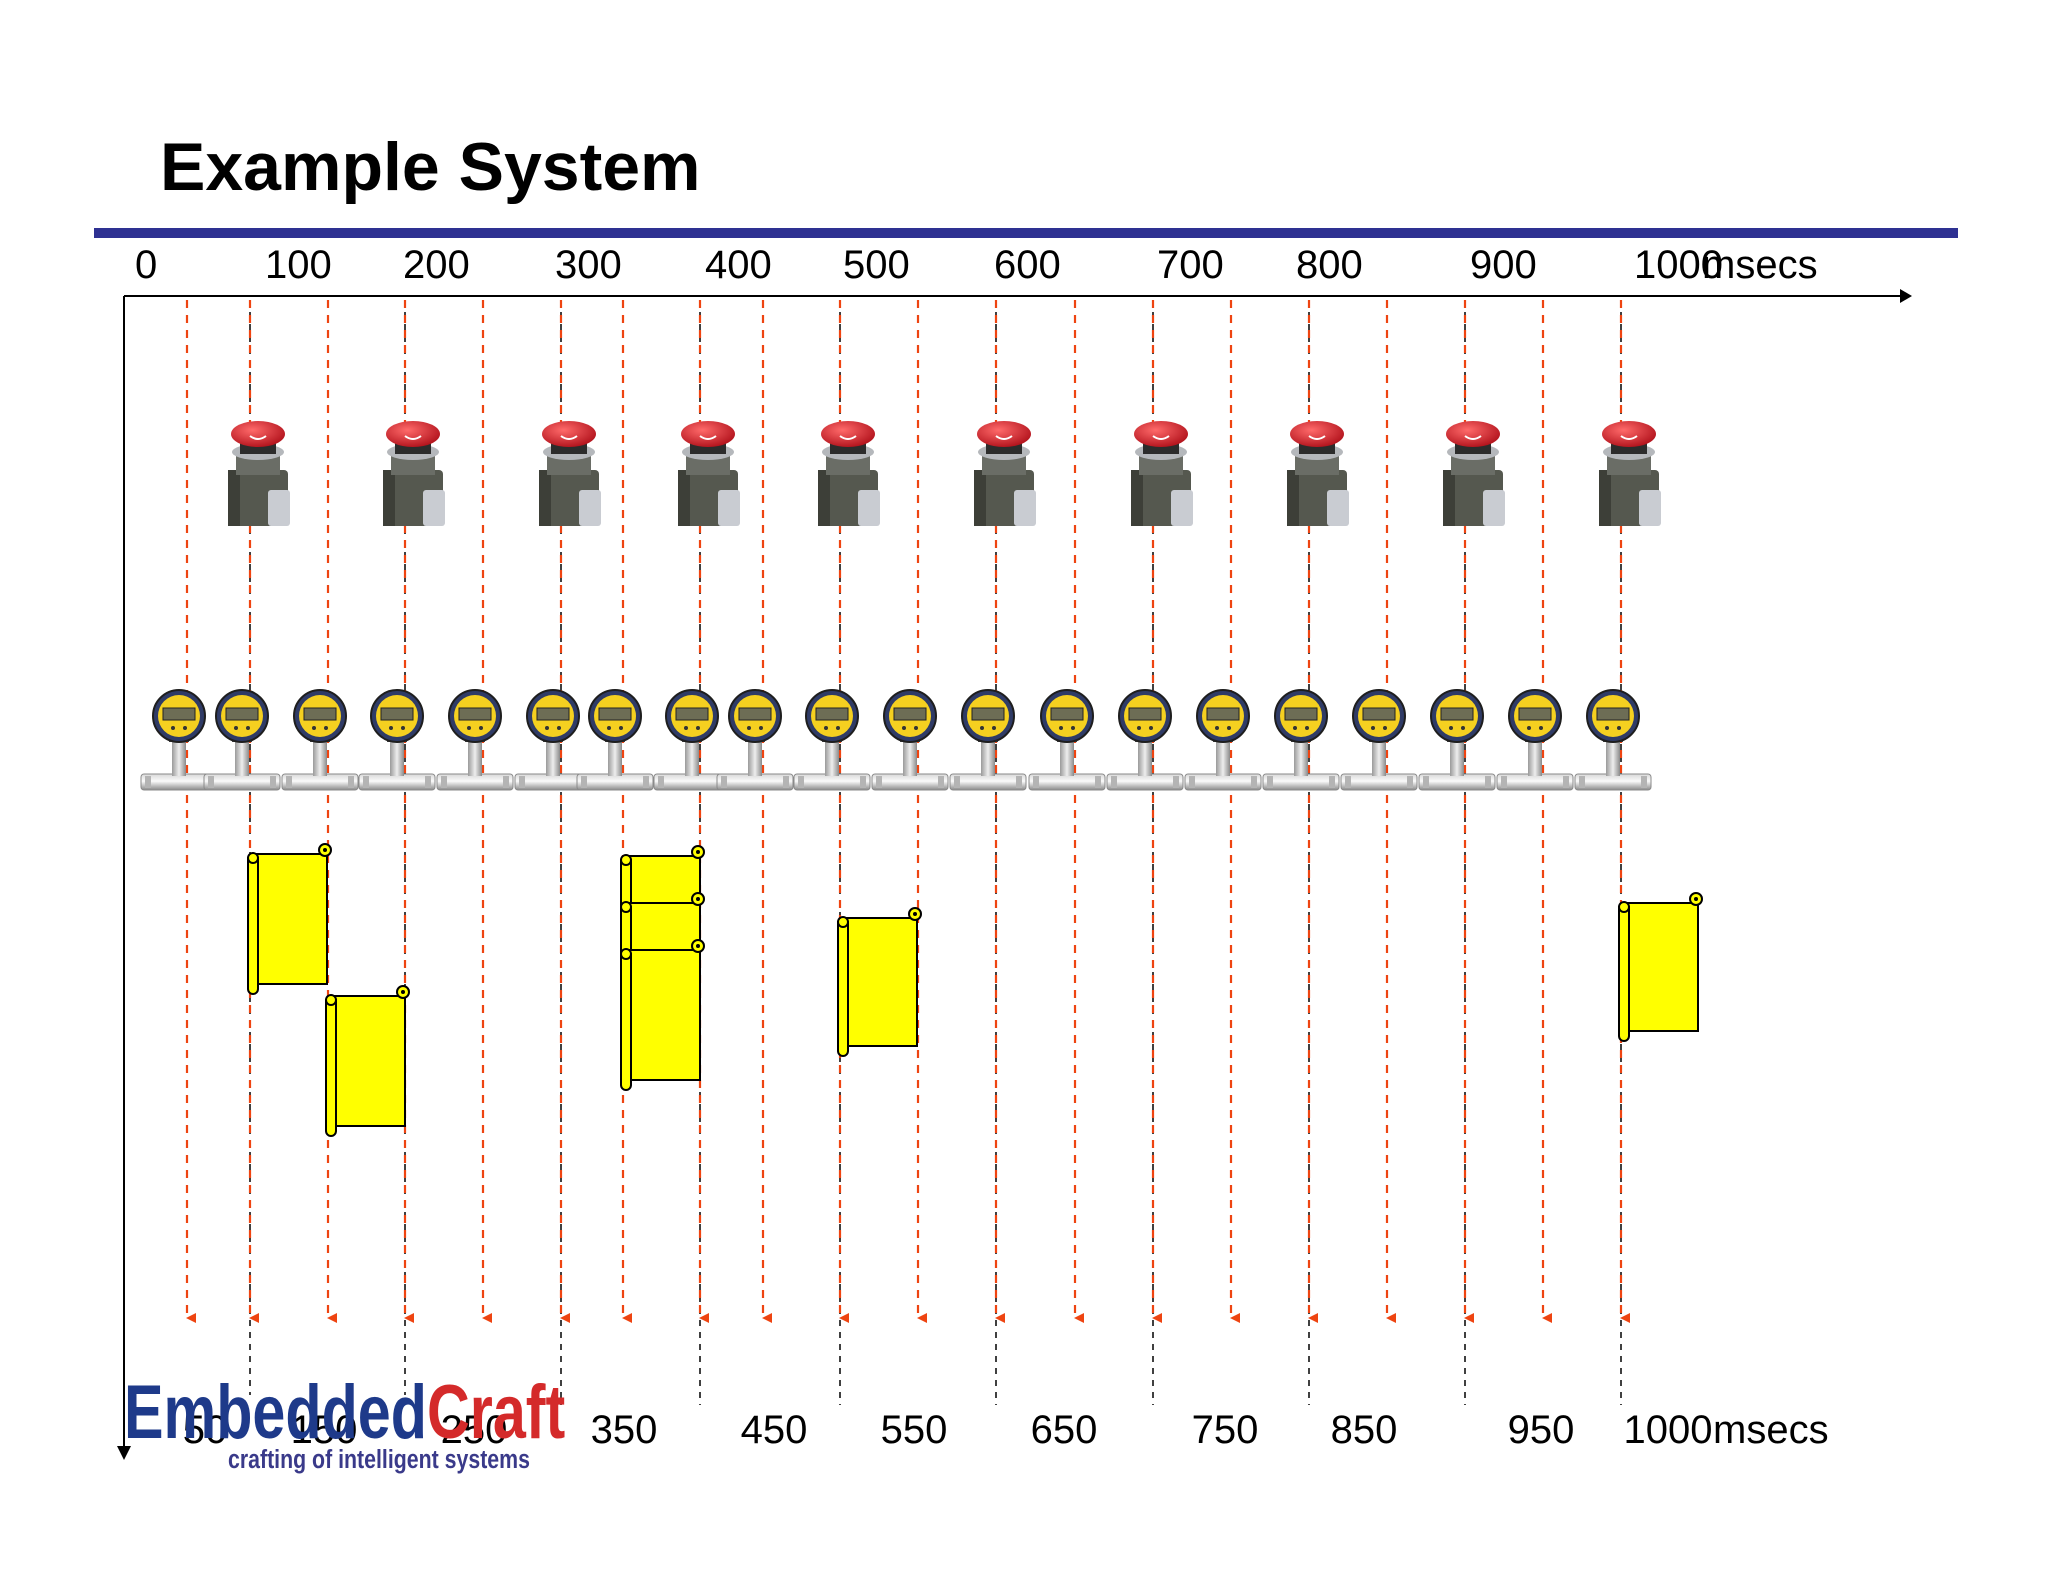 The width and height of the screenshot is (2048, 1582). What do you see at coordinates (624, 1430) in the screenshot?
I see `bottom-time-label: 350` at bounding box center [624, 1430].